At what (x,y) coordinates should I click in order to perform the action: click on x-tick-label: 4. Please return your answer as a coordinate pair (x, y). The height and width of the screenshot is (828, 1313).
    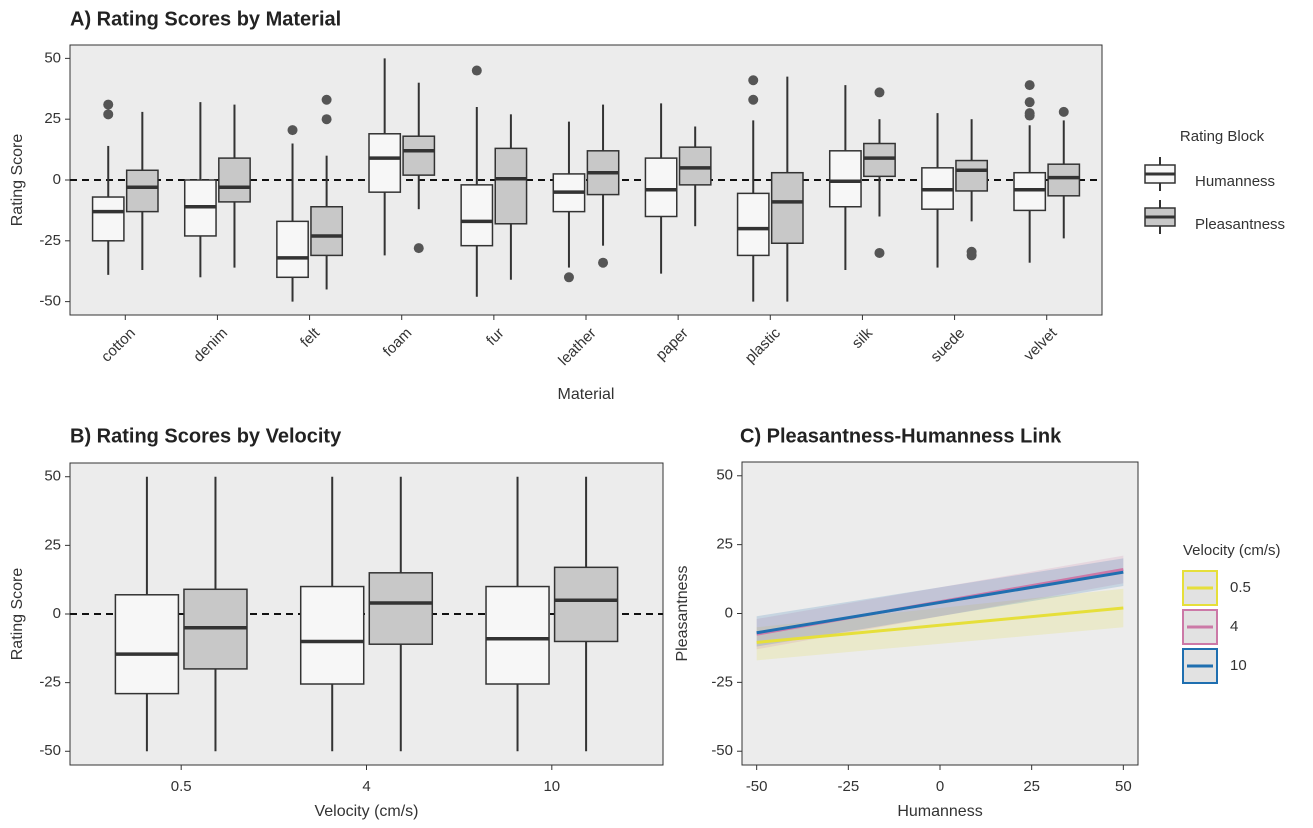
    Looking at the image, I should click on (366, 786).